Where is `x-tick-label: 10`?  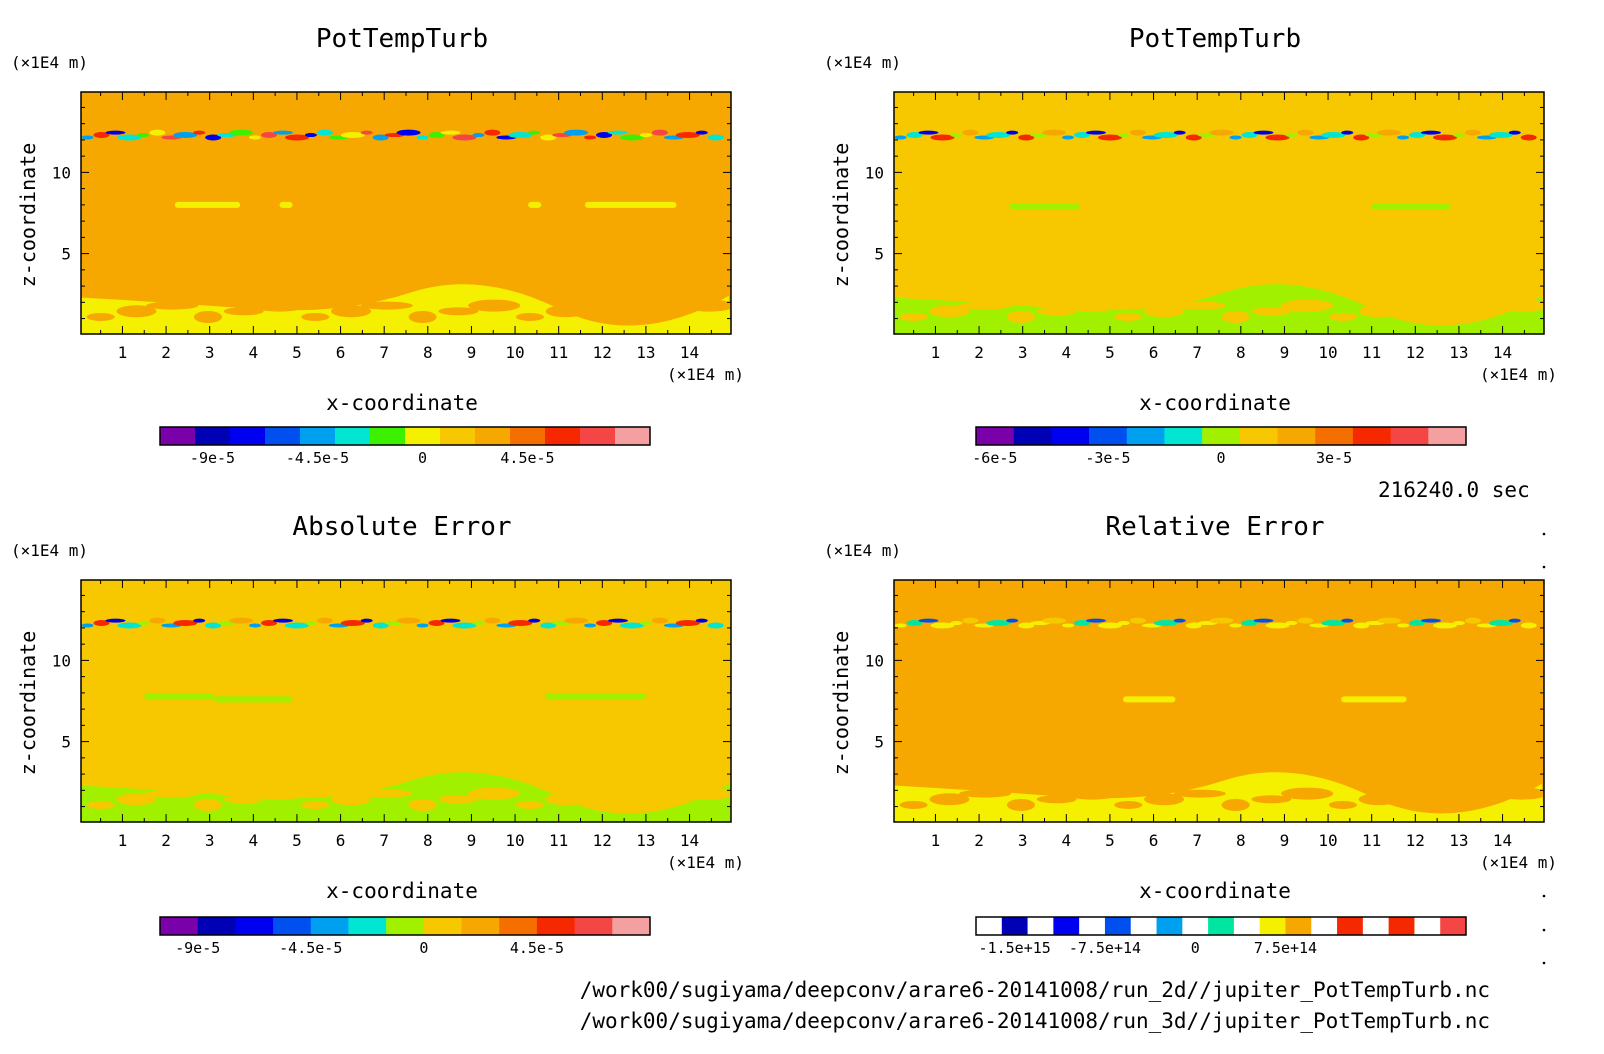
x-tick-label: 10 is located at coordinates (514, 840).